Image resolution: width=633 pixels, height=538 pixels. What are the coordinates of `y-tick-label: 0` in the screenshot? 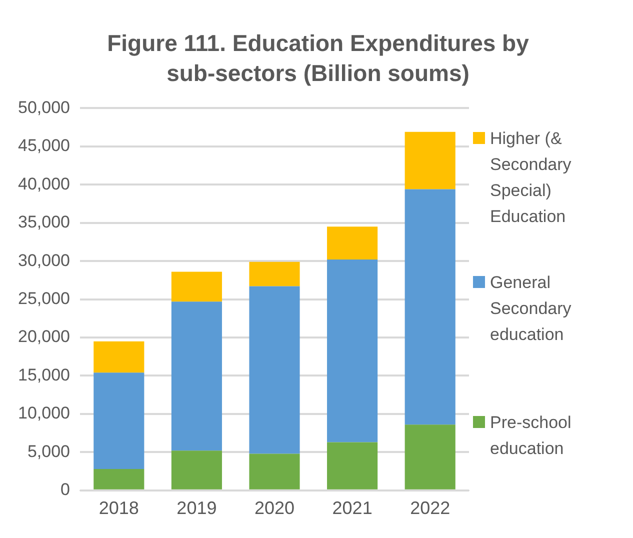 It's located at (65, 490).